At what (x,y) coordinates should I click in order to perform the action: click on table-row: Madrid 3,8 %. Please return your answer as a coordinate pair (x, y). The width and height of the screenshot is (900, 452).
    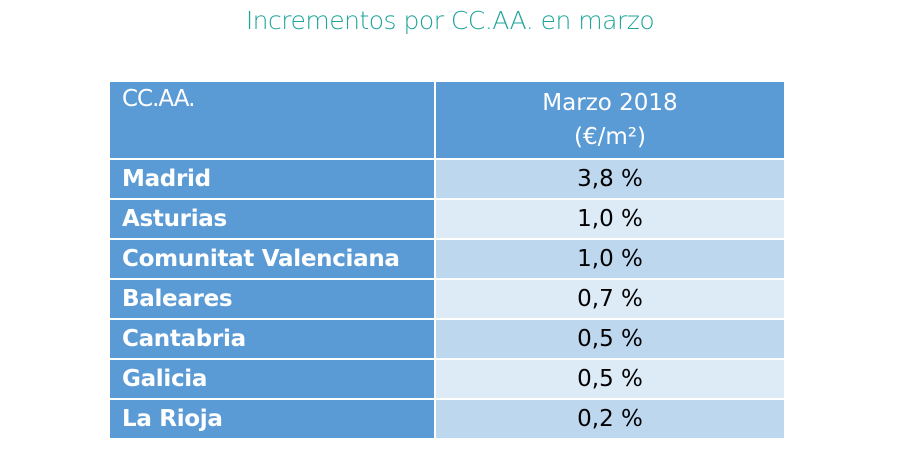
    Looking at the image, I should click on (447, 179).